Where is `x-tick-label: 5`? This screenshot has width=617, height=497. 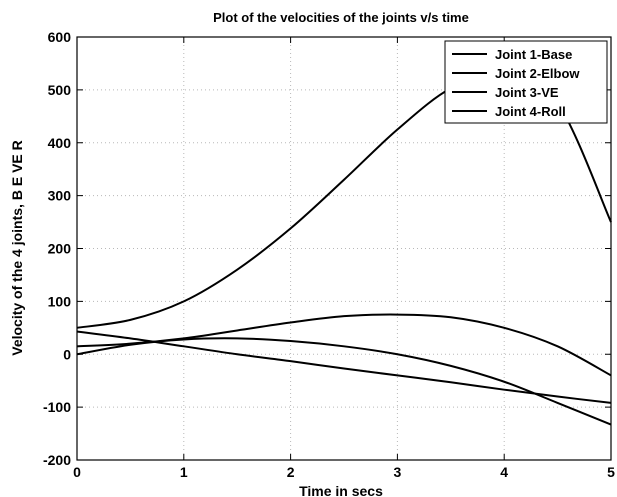
x-tick-label: 5 is located at coordinates (611, 472).